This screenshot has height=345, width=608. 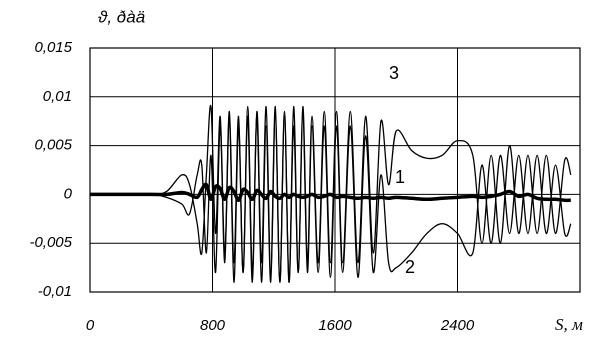 I want to click on y-tick-label: -0,005, so click(x=50, y=242).